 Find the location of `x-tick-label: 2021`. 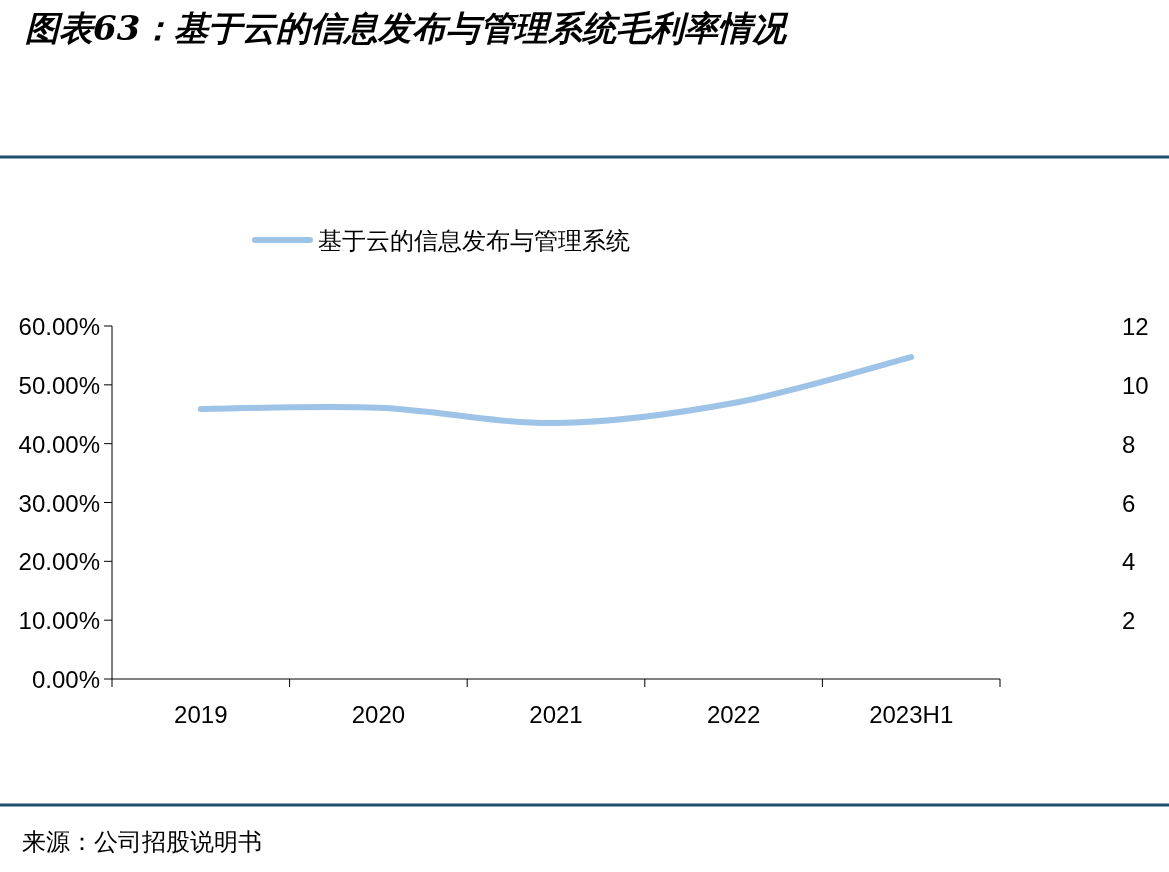

x-tick-label: 2021 is located at coordinates (556, 714).